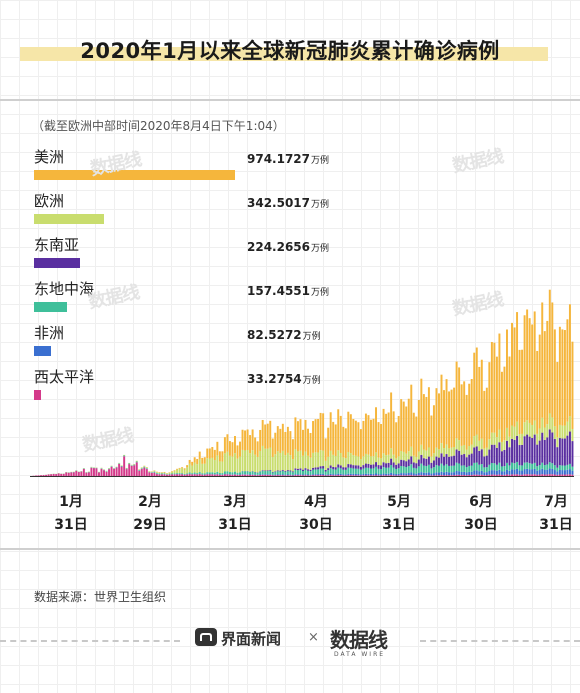  What do you see at coordinates (149, 525) in the screenshot?
I see `x-tick-label: 29日` at bounding box center [149, 525].